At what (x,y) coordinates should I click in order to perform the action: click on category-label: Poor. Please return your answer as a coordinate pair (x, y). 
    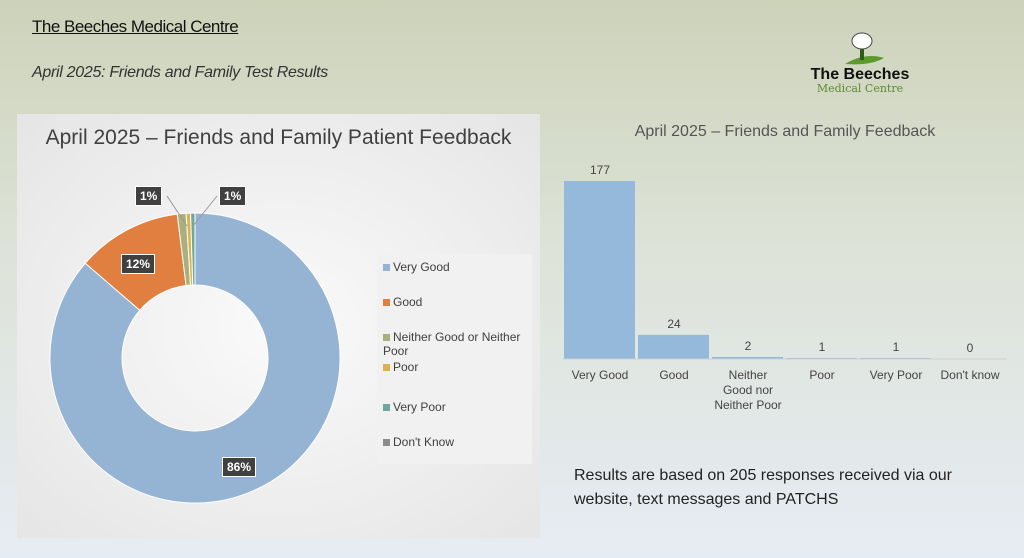
    Looking at the image, I should click on (821, 375).